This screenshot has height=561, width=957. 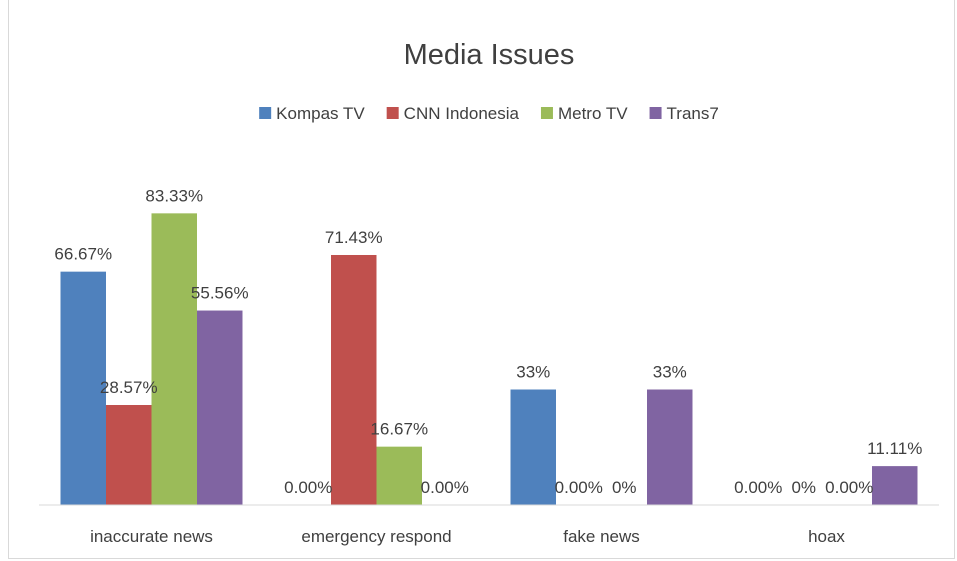 I want to click on legend-item: Trans7, so click(x=684, y=113).